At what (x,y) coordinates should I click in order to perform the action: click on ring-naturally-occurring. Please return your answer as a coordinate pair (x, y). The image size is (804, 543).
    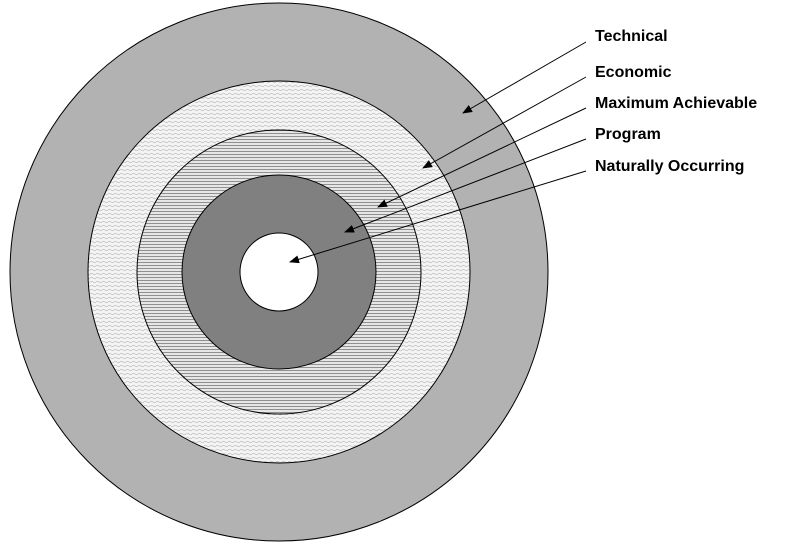
    Looking at the image, I should click on (279, 272).